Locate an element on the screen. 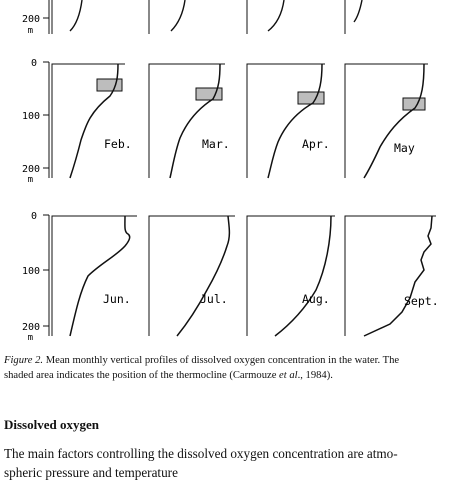 The image size is (474, 482). month-label-jul: Jul. is located at coordinates (214, 299).